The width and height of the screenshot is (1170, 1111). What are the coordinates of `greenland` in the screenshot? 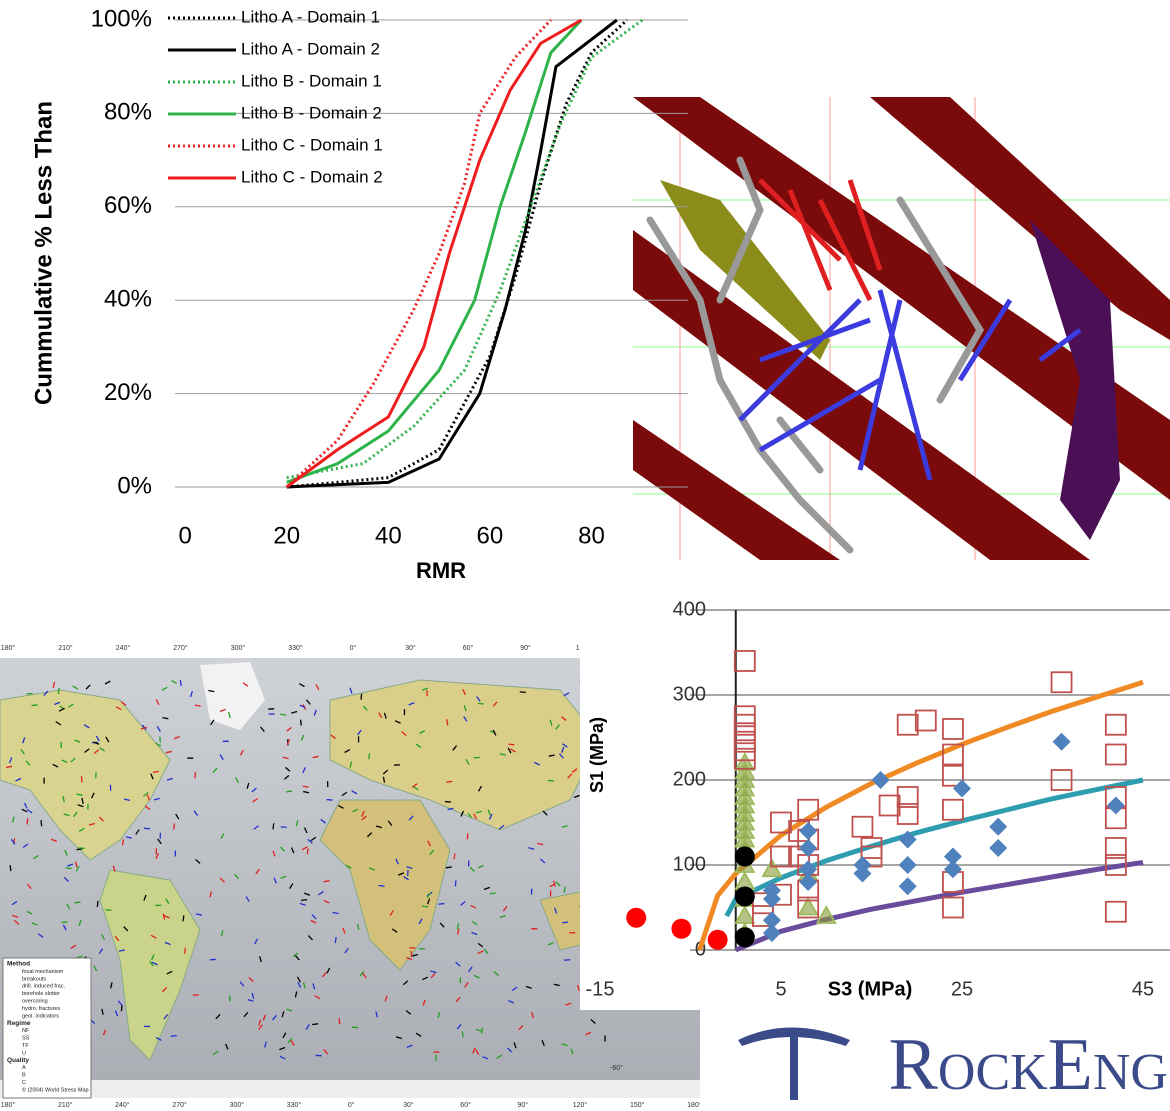 It's located at (232, 696).